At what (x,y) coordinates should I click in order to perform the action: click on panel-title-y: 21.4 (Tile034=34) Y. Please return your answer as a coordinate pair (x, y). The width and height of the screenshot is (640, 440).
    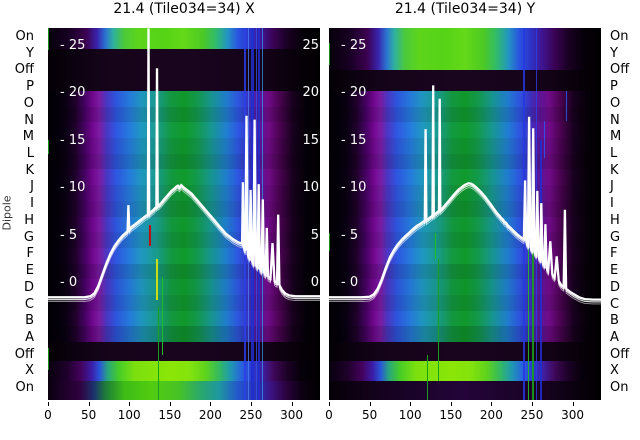
    Looking at the image, I should click on (465, 9).